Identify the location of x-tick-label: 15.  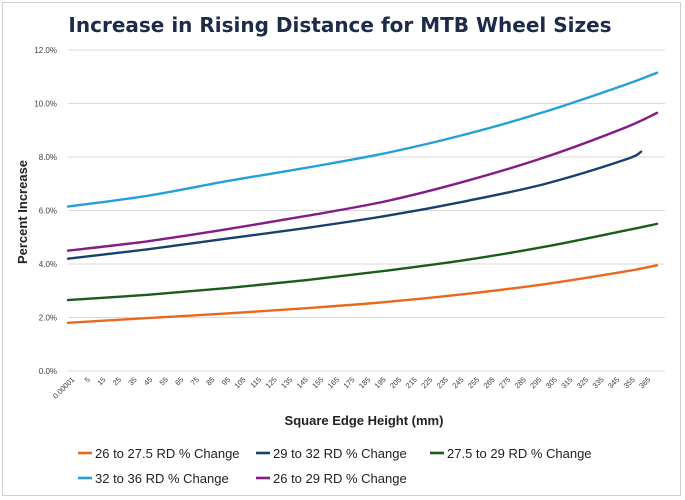
(101, 381).